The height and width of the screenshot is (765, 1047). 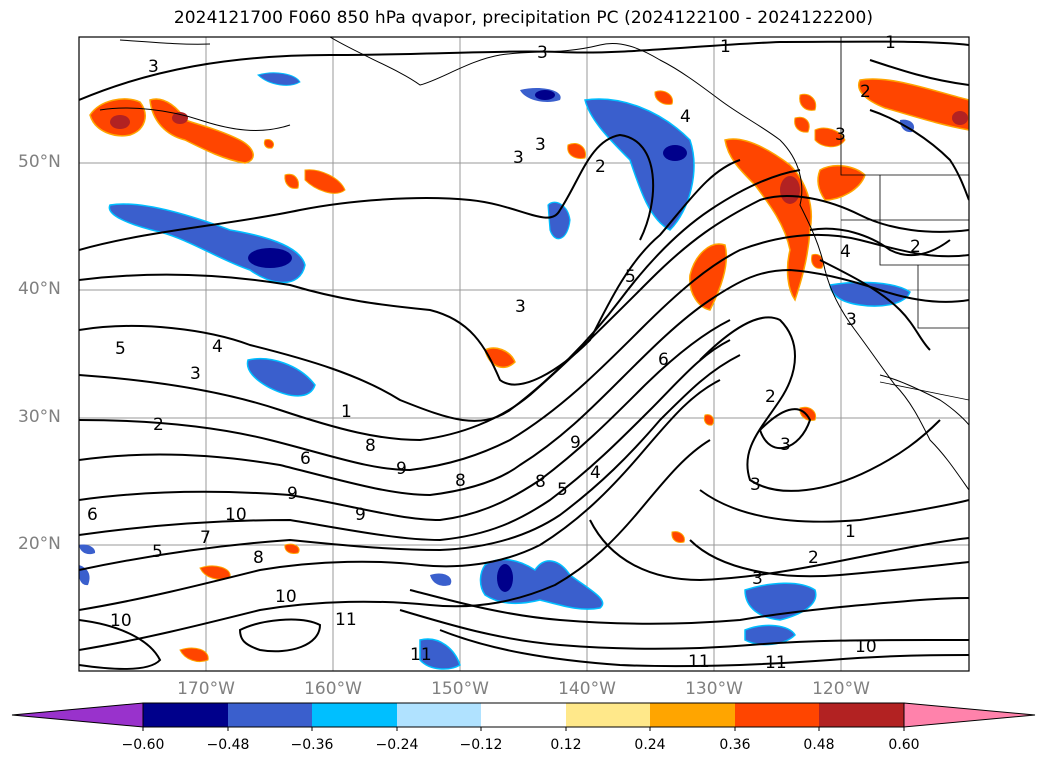 What do you see at coordinates (143, 745) in the screenshot?
I see `colorbar-tick-label: −0.60` at bounding box center [143, 745].